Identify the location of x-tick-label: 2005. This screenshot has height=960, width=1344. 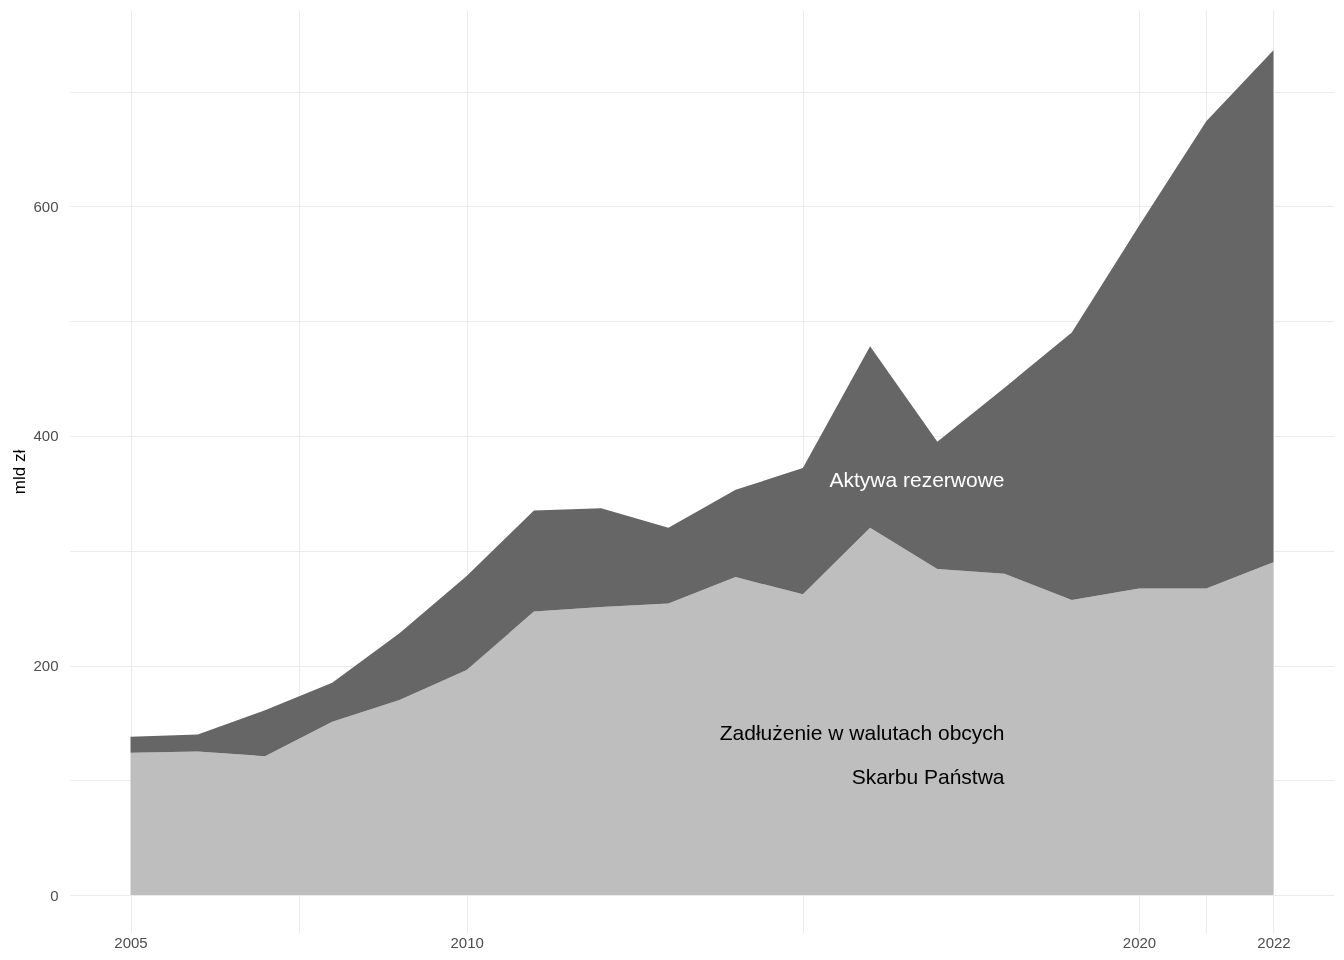
(131, 942).